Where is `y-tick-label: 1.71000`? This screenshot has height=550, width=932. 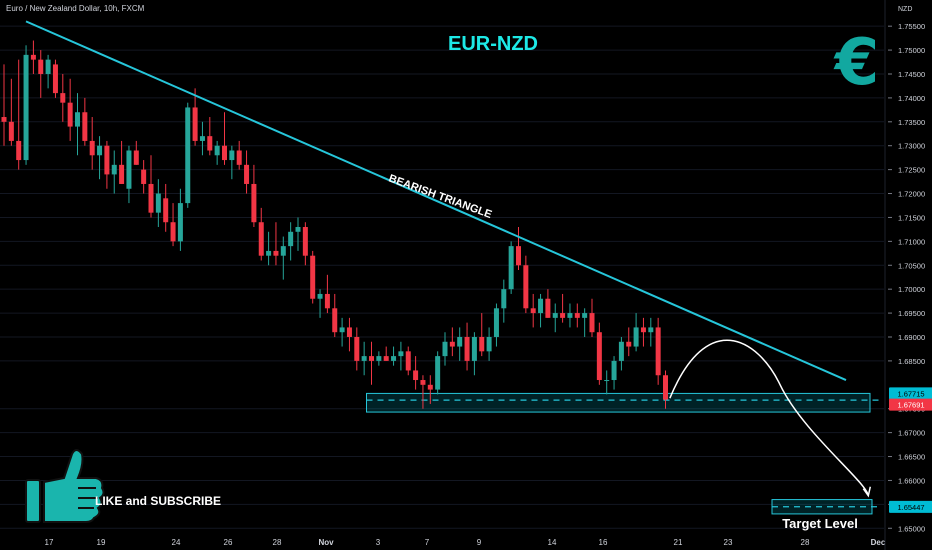
y-tick-label: 1.71000 is located at coordinates (911, 241).